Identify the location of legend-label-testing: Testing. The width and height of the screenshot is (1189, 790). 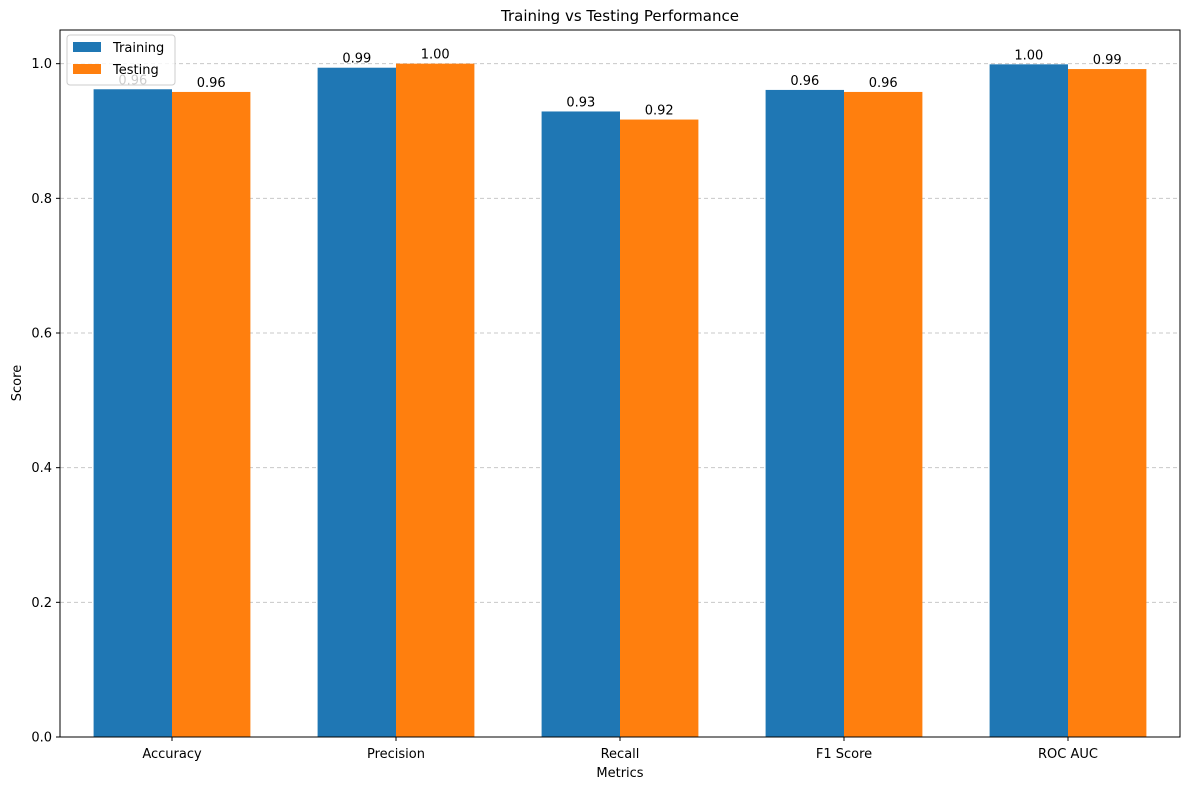
(135, 70).